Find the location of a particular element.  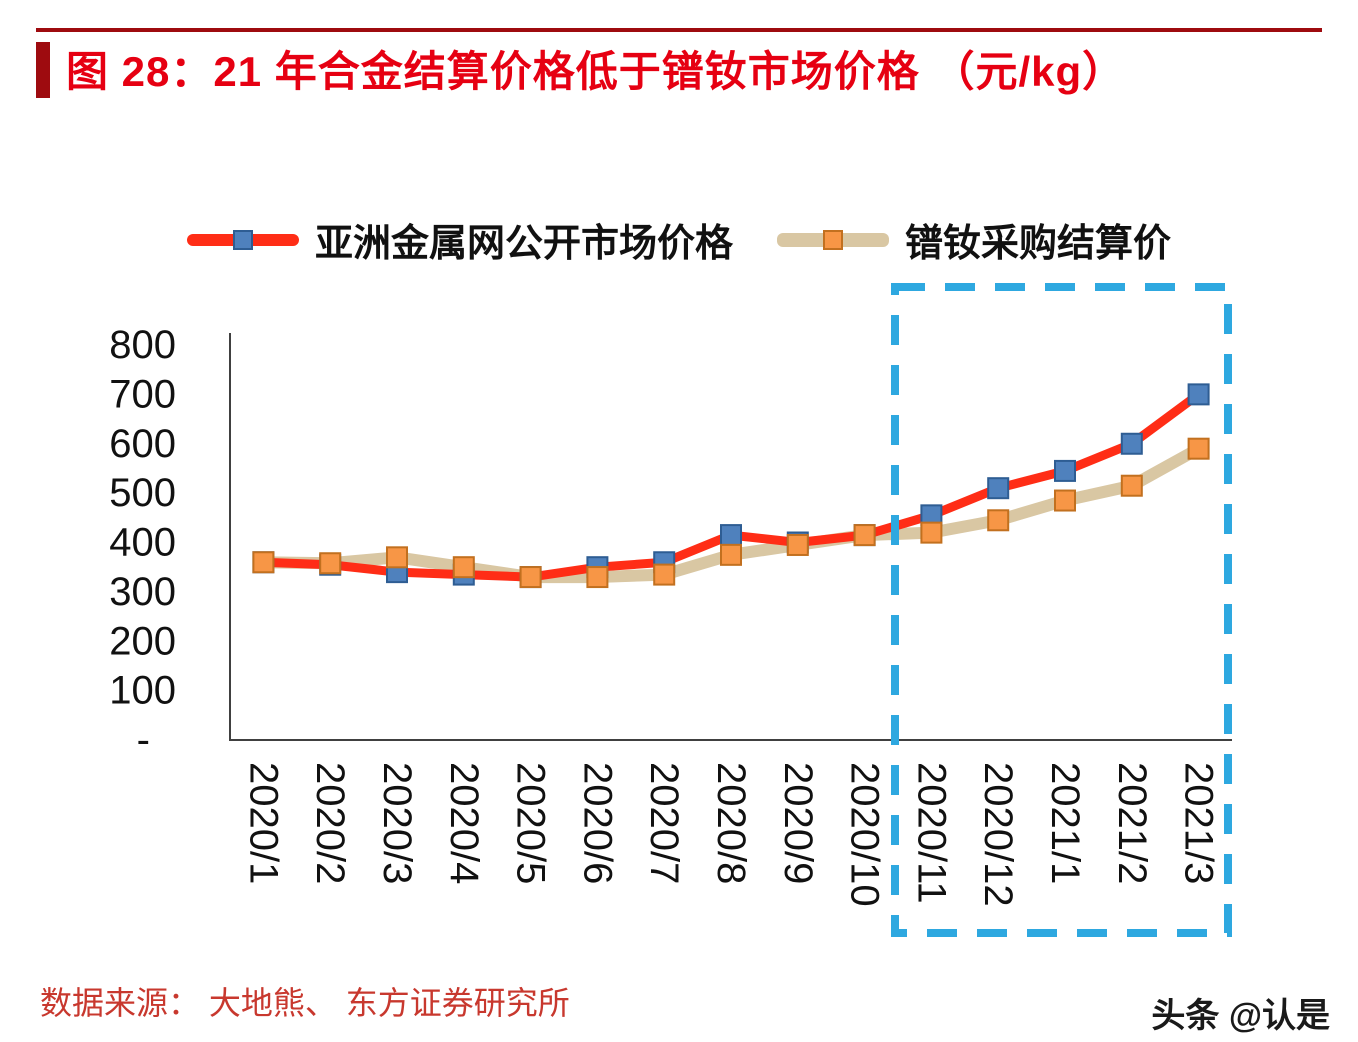

chart-legend: 亚洲金属网公开市场价格 镨钕采购结算价 is located at coordinates (679, 239).